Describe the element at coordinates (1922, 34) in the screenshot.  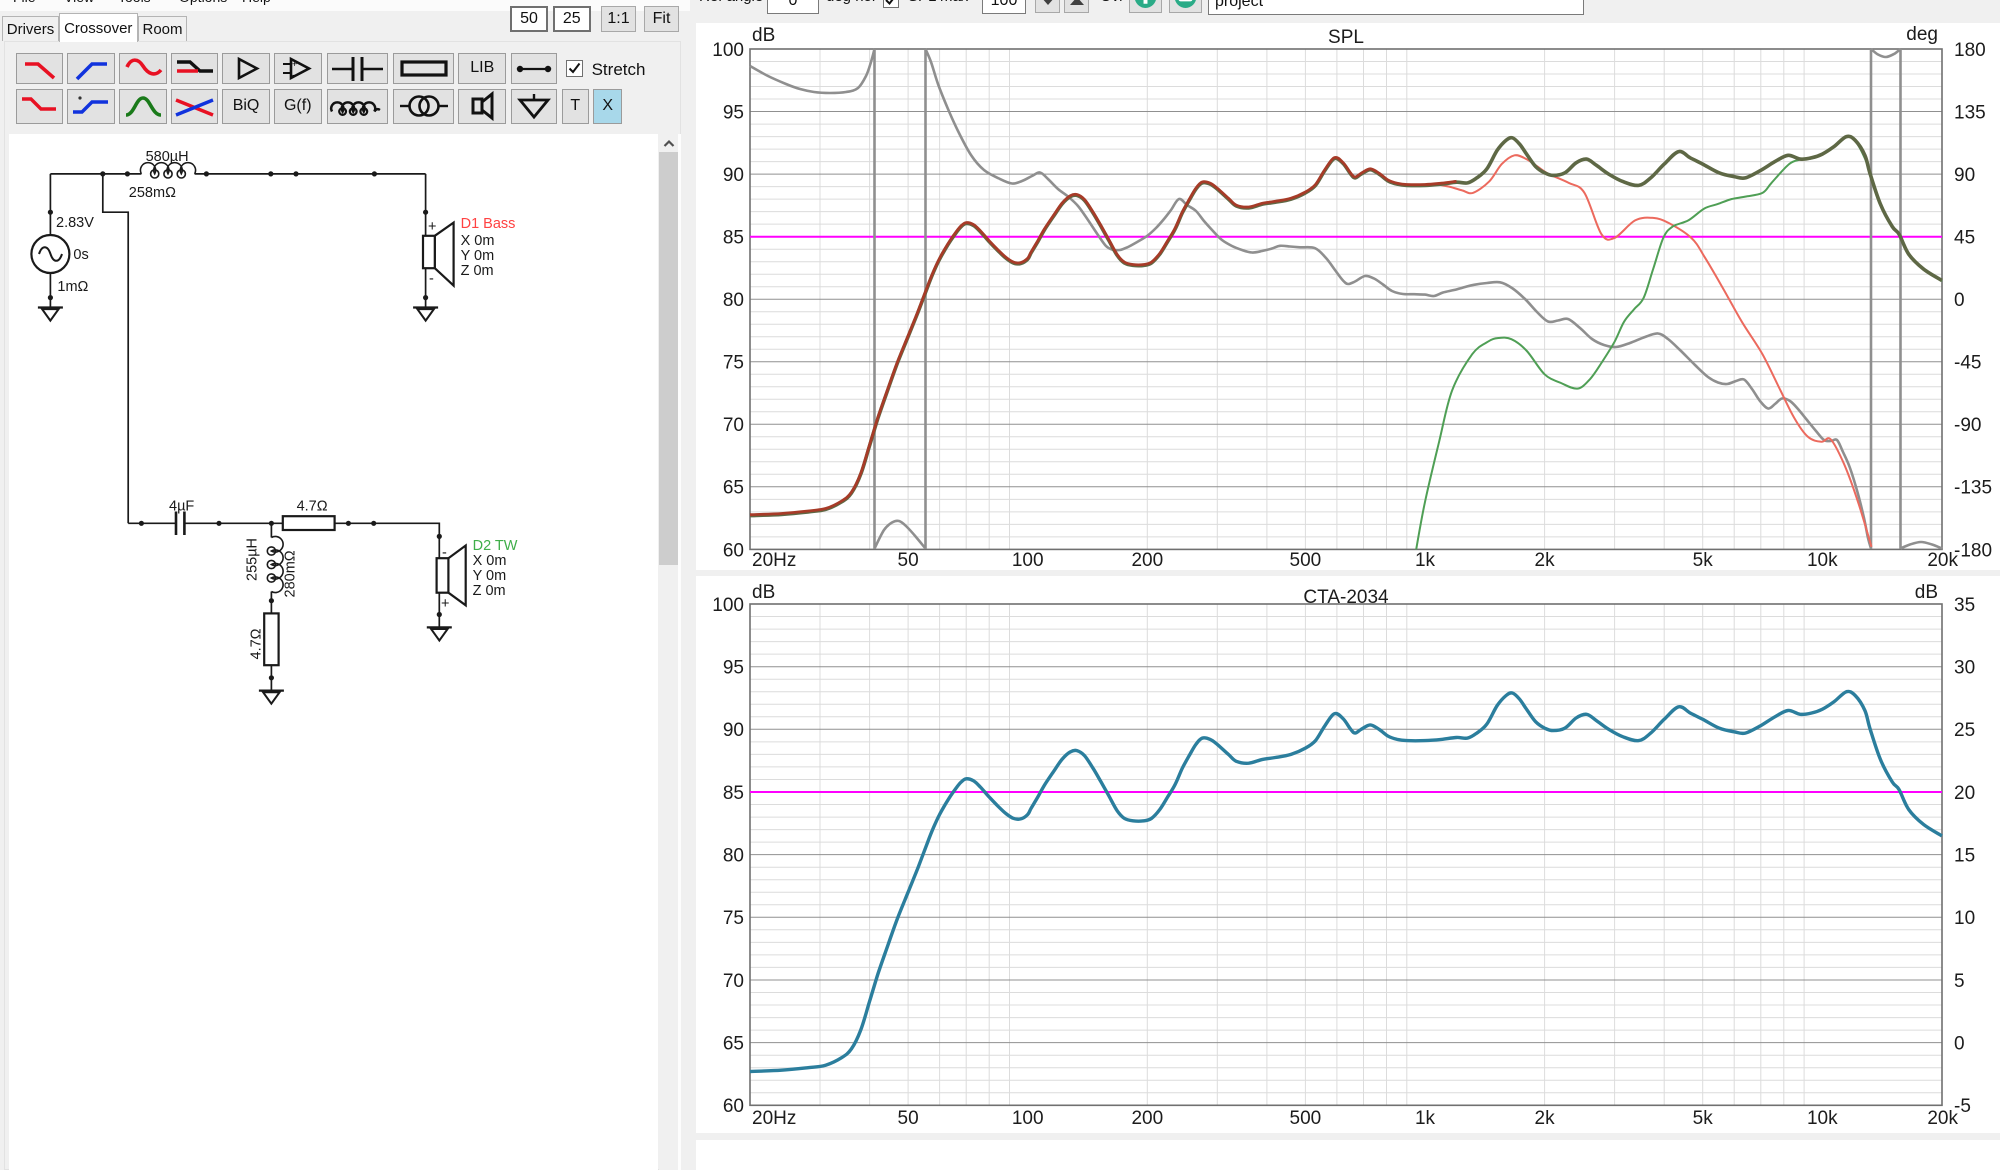
I see `svg-text: deg` at that location.